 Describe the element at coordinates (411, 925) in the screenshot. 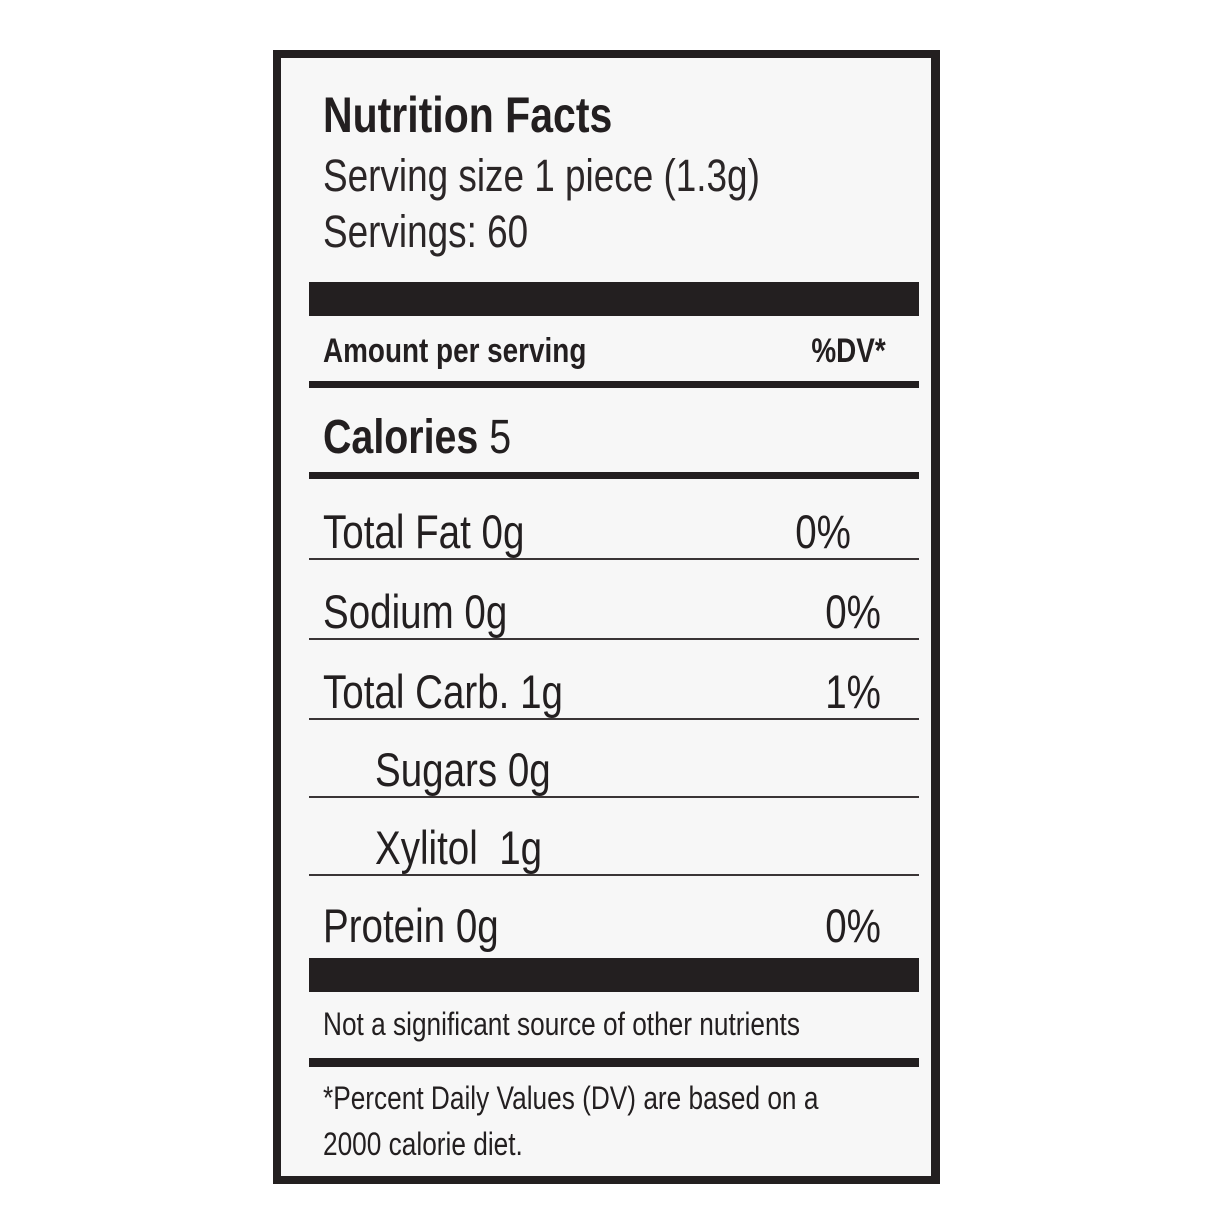

I see `nutrient-protein: Protein 0g` at that location.